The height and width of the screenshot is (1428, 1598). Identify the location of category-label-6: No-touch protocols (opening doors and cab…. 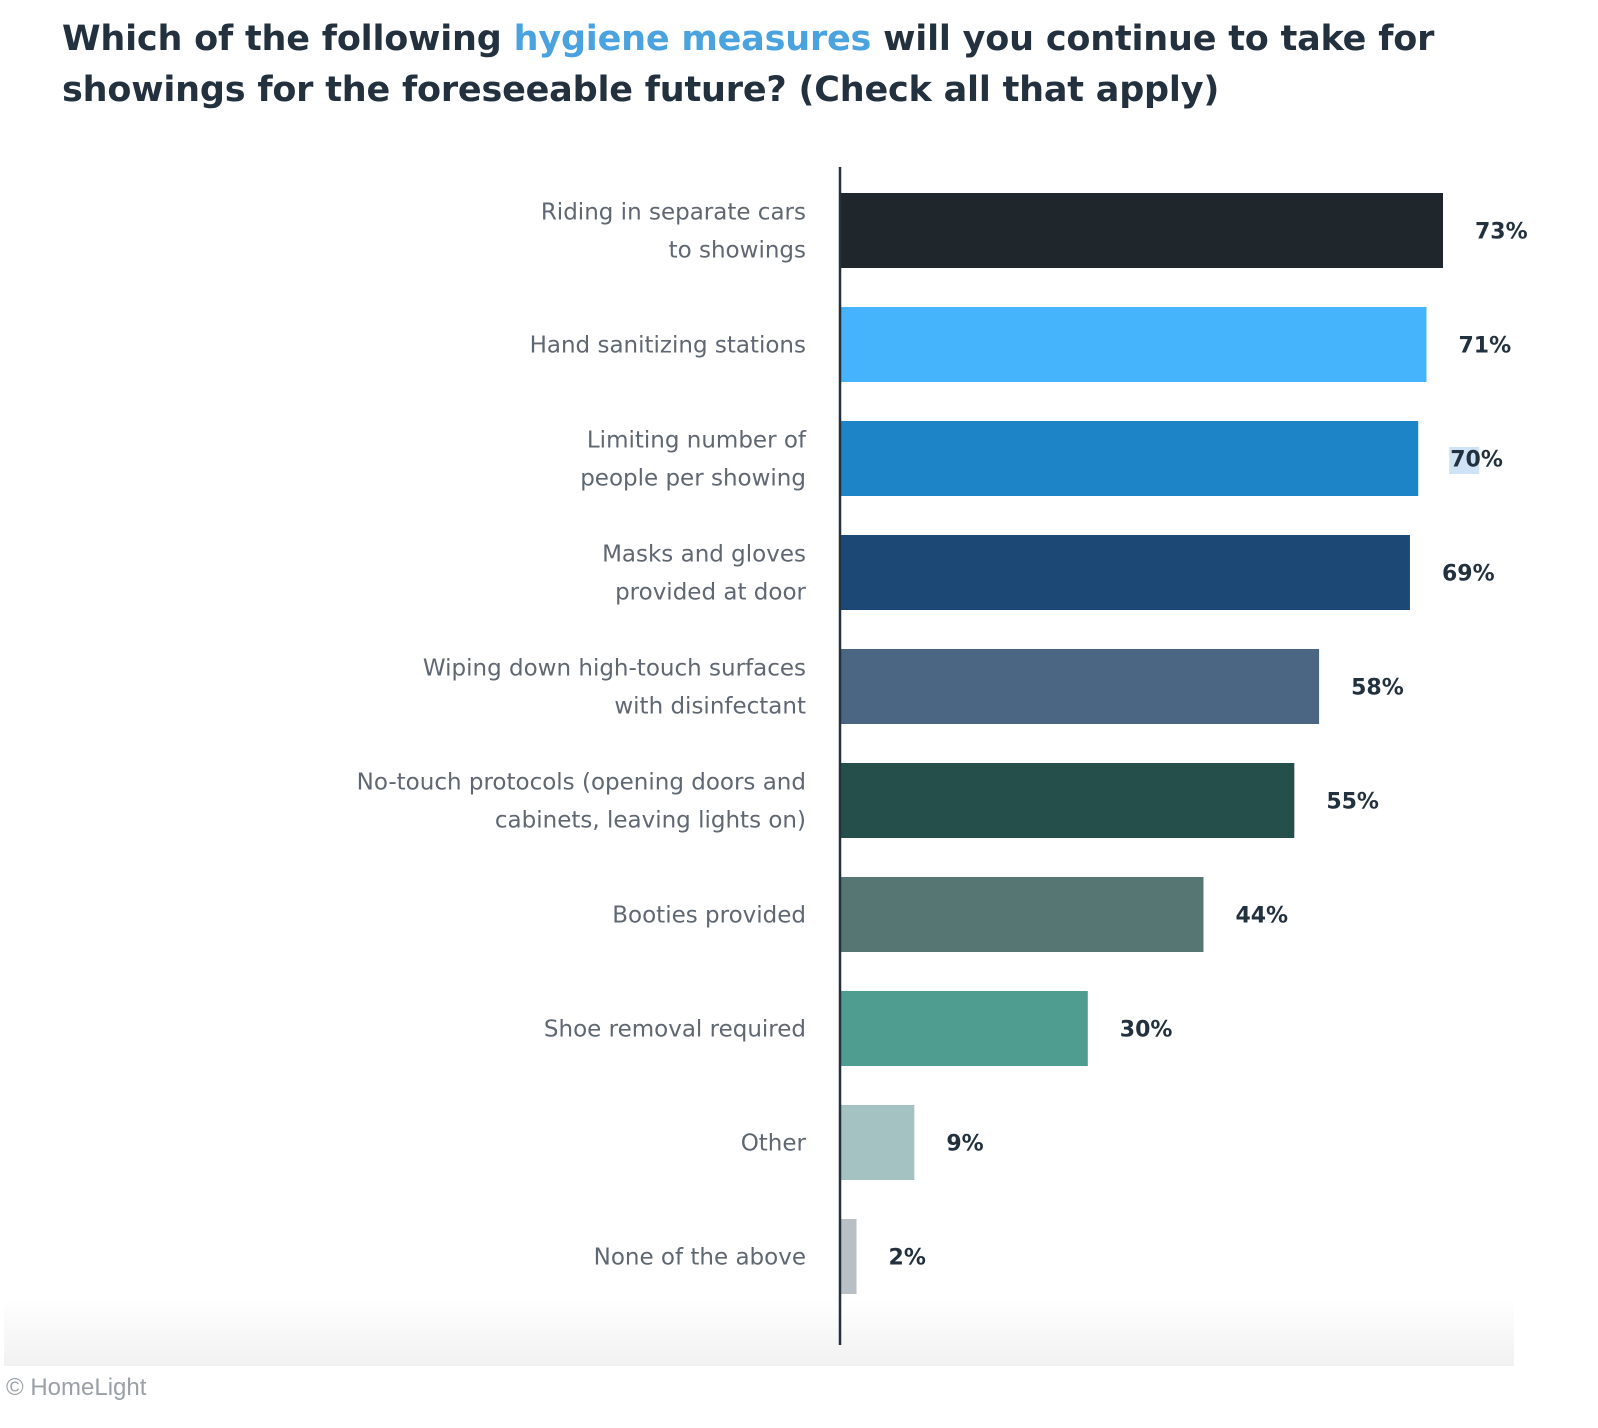
(581, 802).